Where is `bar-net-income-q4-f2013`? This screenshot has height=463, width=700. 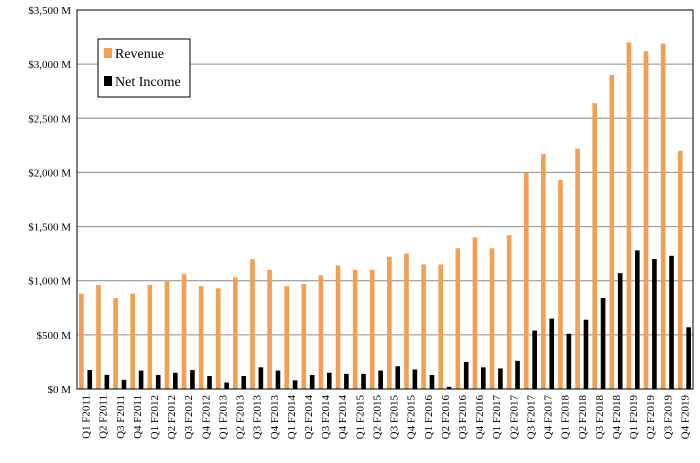 bar-net-income-q4-f2013 is located at coordinates (278, 379).